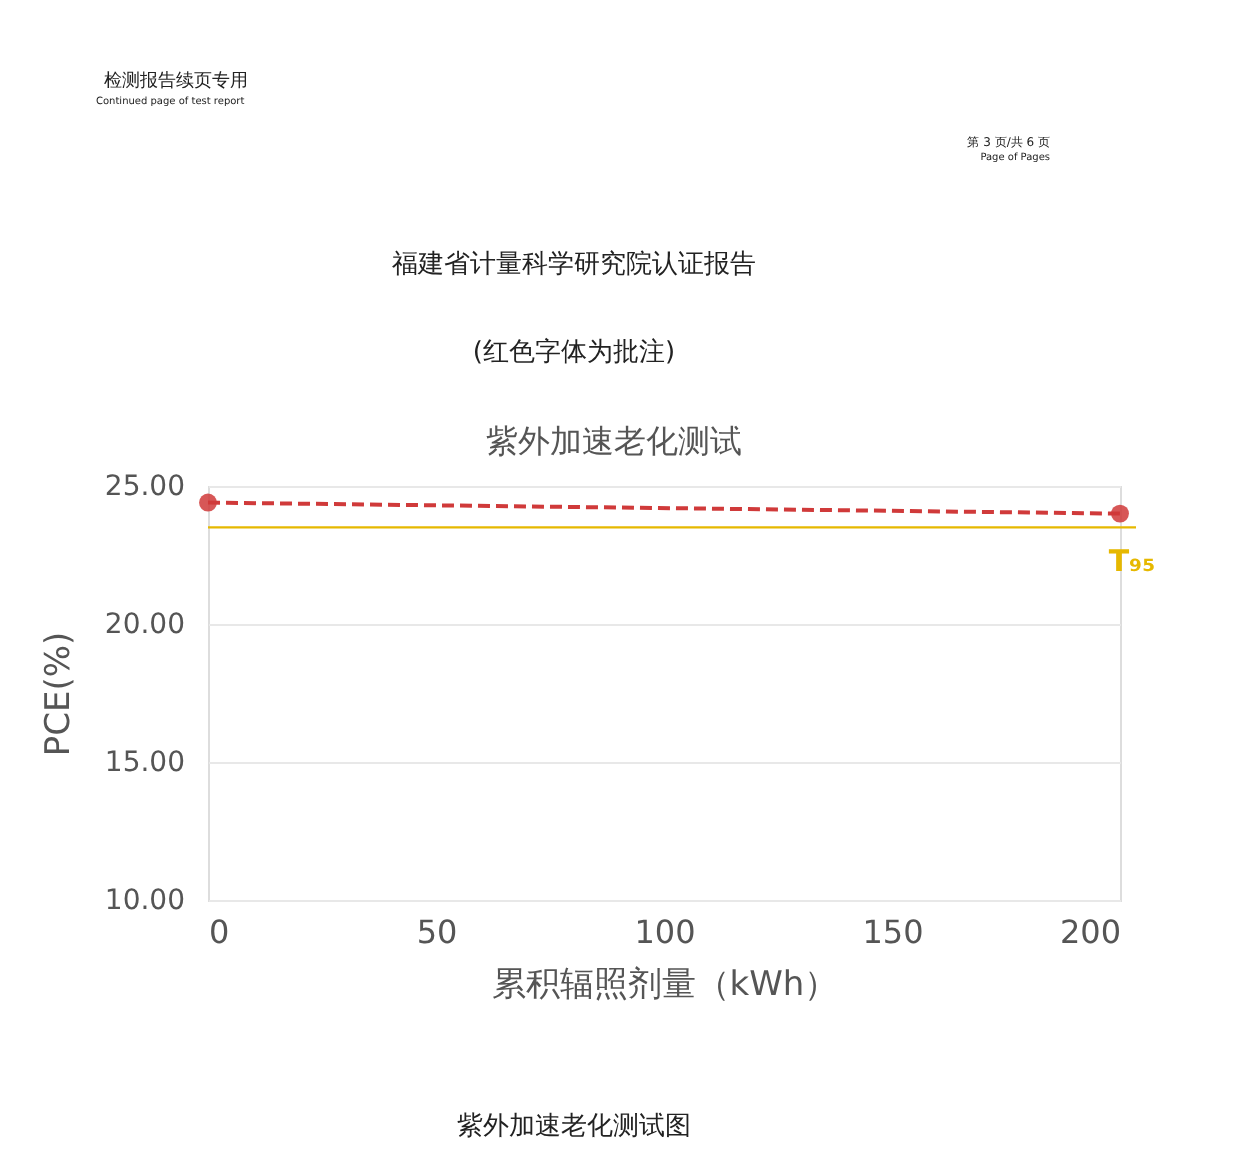 The height and width of the screenshot is (1158, 1244). Describe the element at coordinates (574, 352) in the screenshot. I see `text: (红色字体为批注)` at that location.